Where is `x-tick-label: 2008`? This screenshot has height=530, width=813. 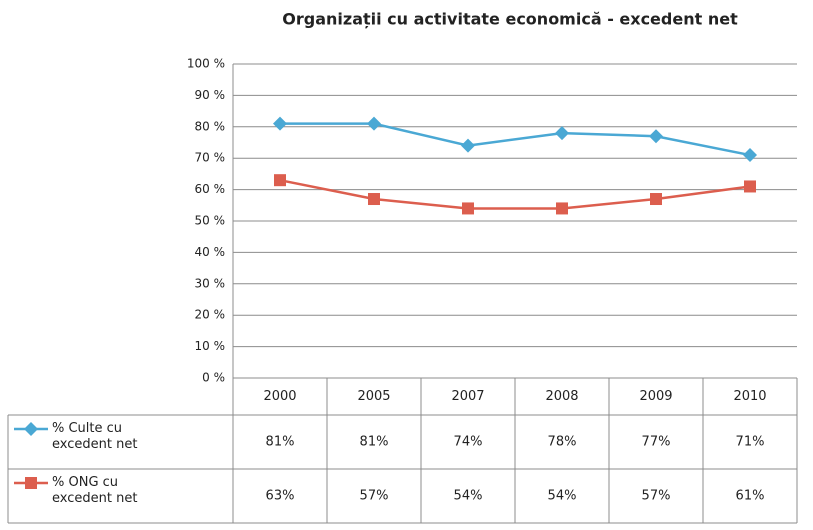
x-tick-label: 2008 is located at coordinates (561, 396).